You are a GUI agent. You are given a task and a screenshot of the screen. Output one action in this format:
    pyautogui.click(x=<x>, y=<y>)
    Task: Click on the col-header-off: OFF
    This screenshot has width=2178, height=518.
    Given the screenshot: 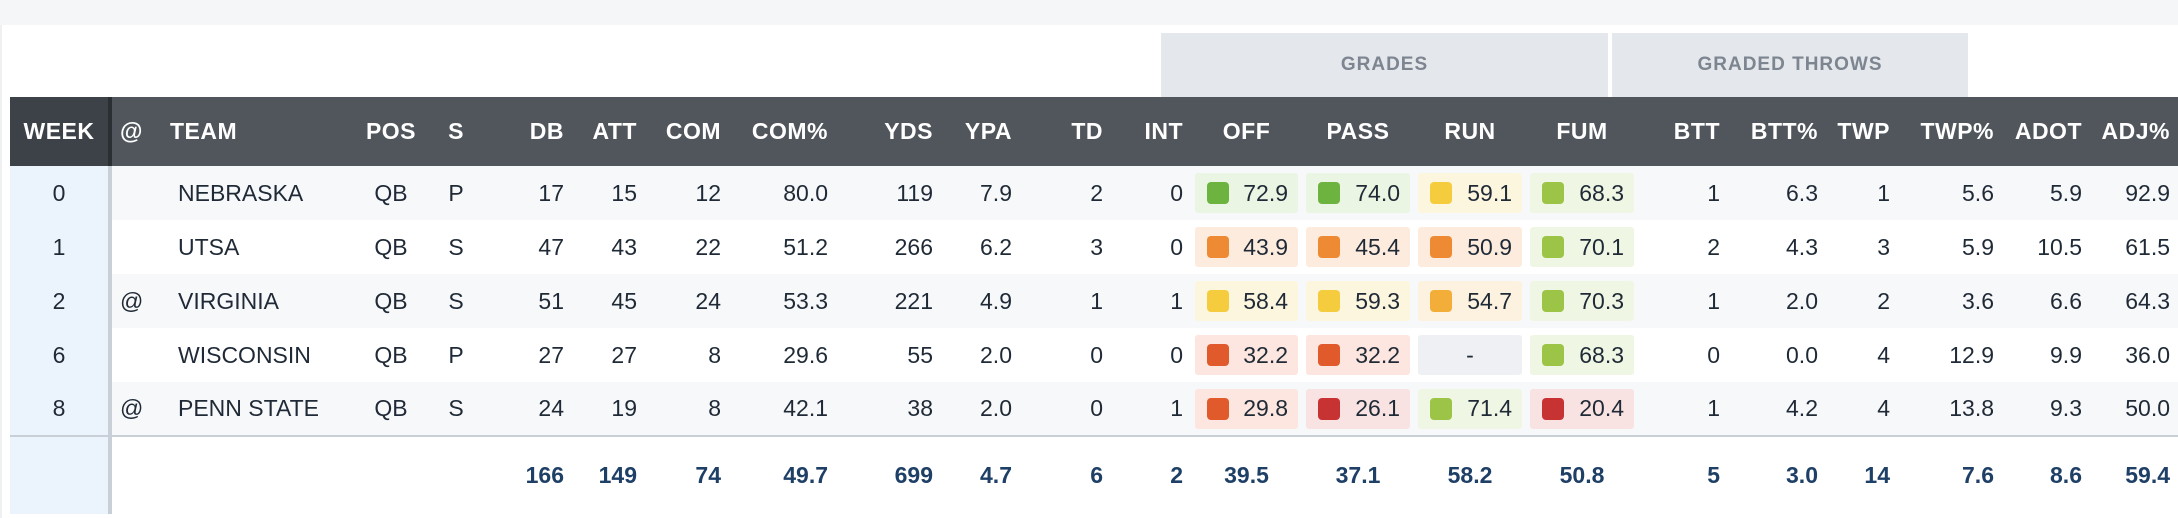 What is the action you would take?
    pyautogui.click(x=1246, y=131)
    